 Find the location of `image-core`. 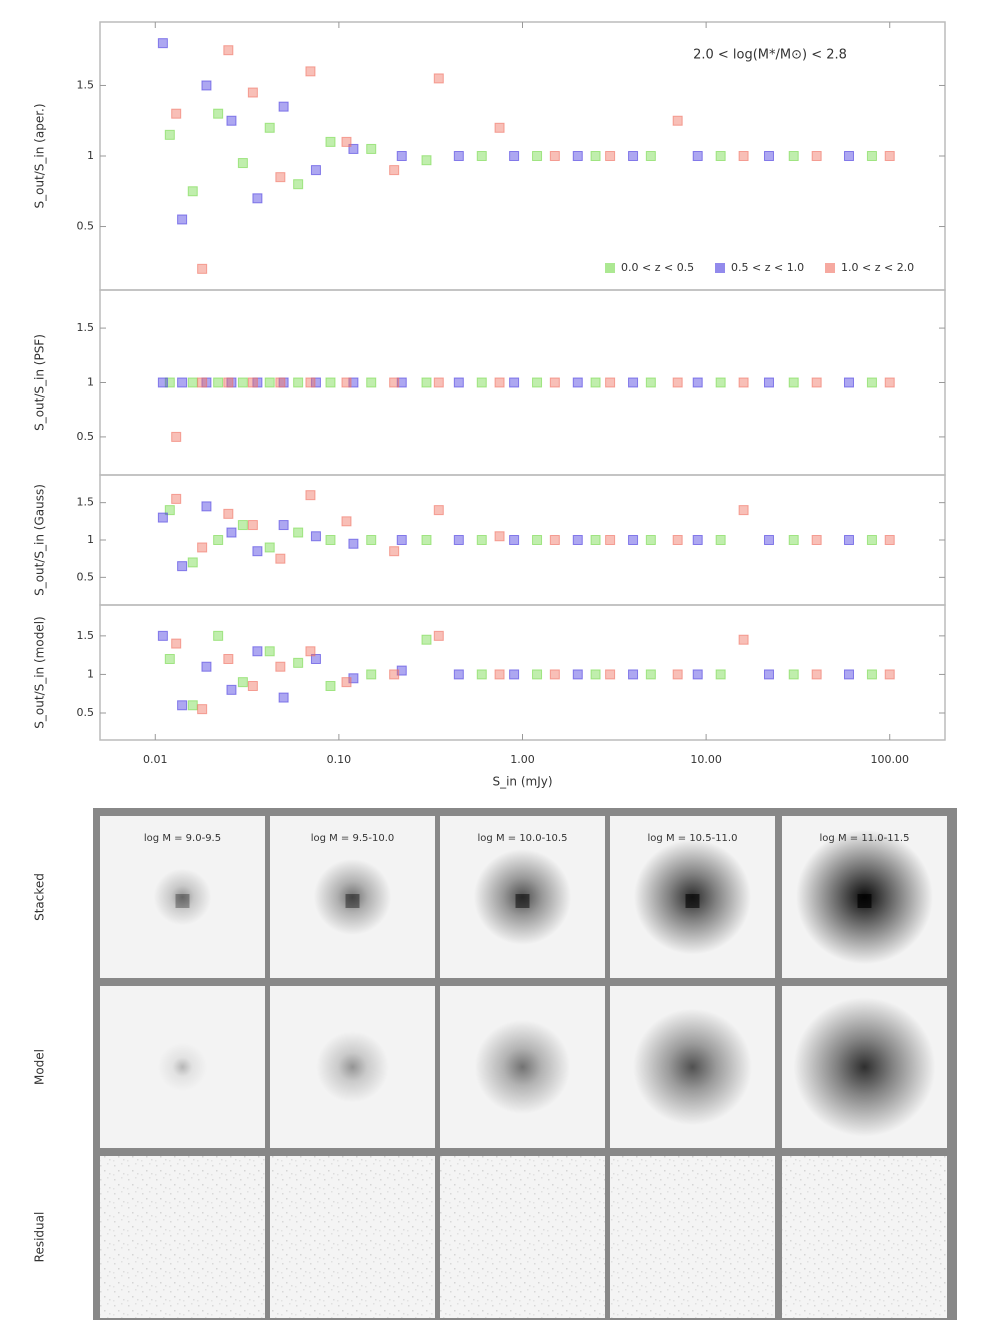

image-core is located at coordinates (182, 901).